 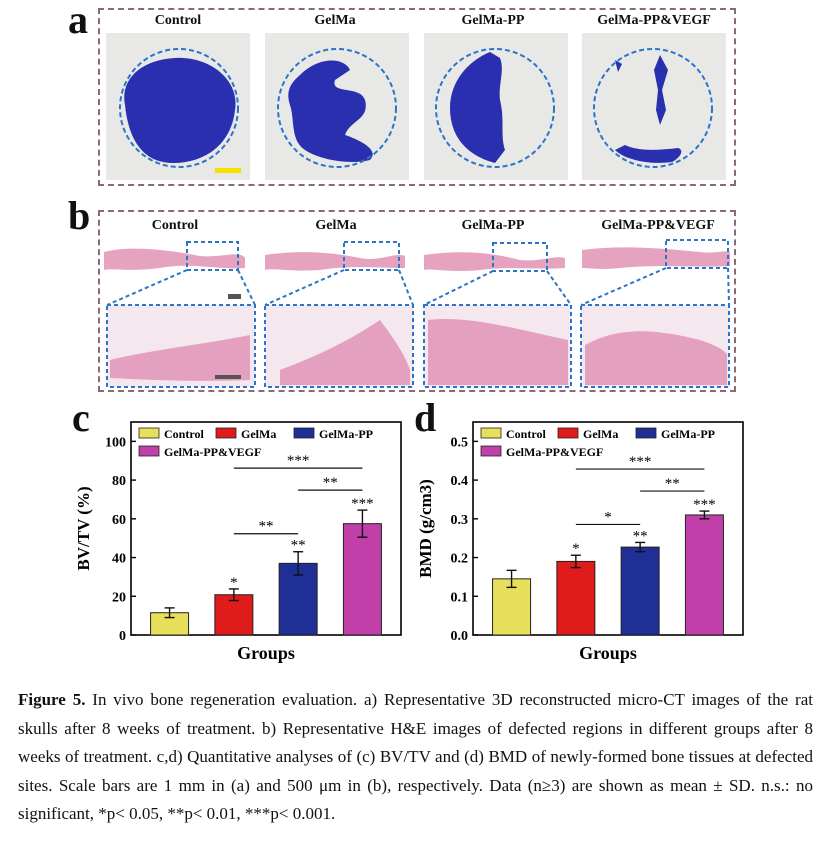 What do you see at coordinates (335, 20) in the screenshot?
I see `panel-a-label-gelma: GelMa` at bounding box center [335, 20].